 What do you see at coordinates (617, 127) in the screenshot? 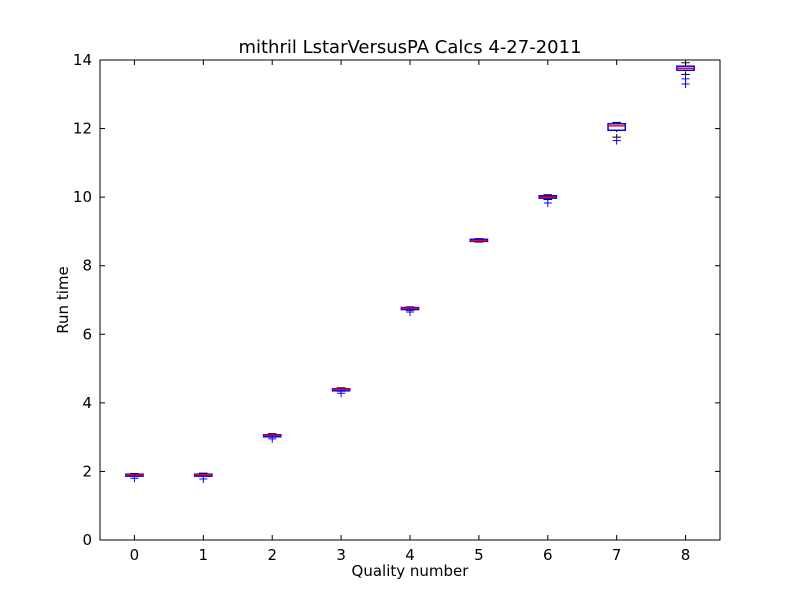
I see `box-body` at bounding box center [617, 127].